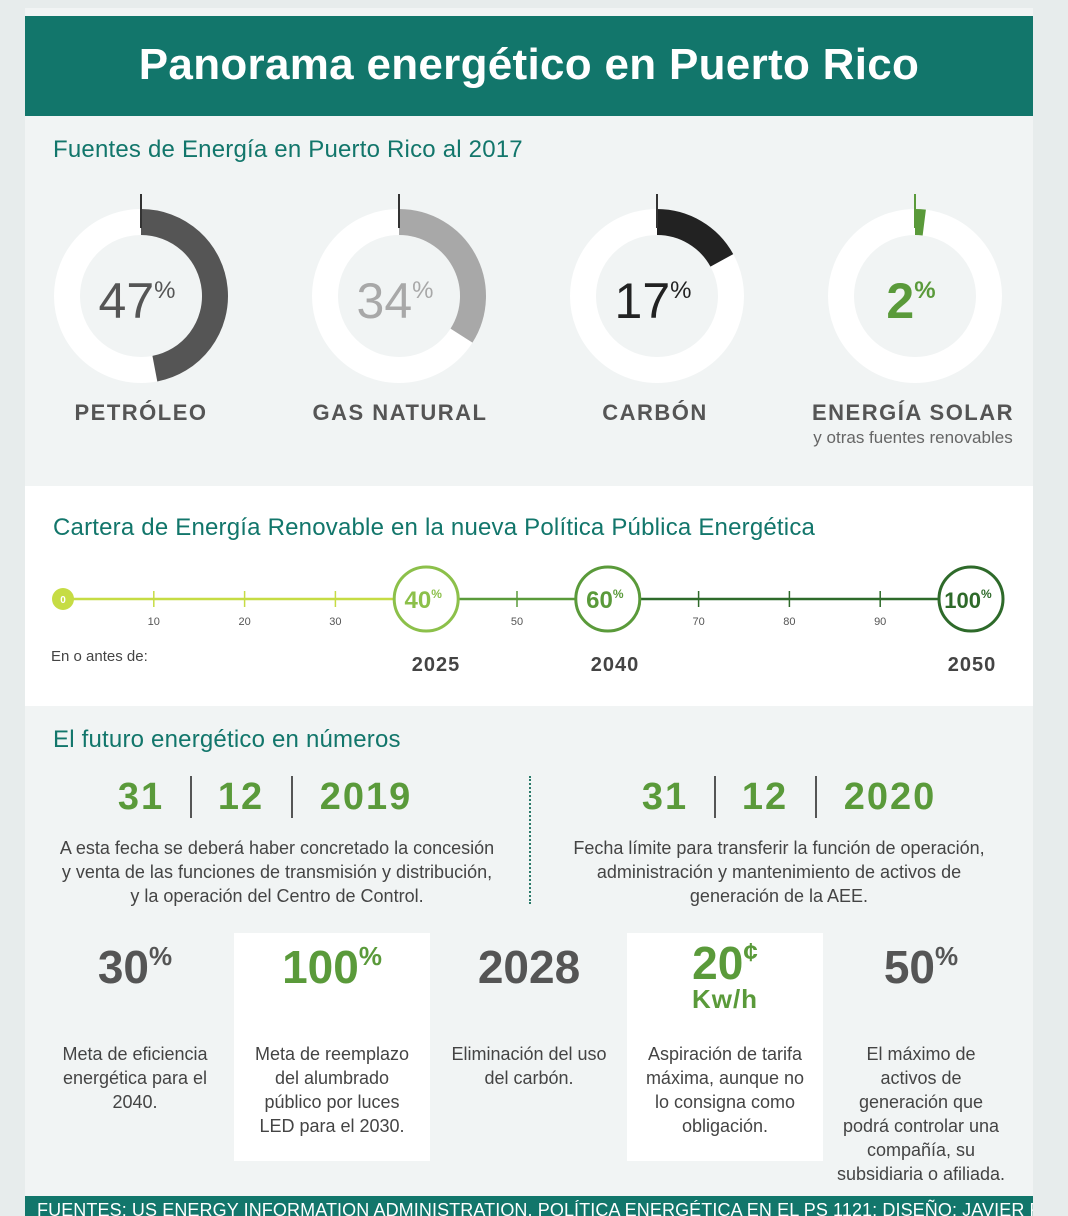 The width and height of the screenshot is (1068, 1216). What do you see at coordinates (529, 1066) in the screenshot?
I see `stat-coal-description: Eliminación del uso del carbón.` at bounding box center [529, 1066].